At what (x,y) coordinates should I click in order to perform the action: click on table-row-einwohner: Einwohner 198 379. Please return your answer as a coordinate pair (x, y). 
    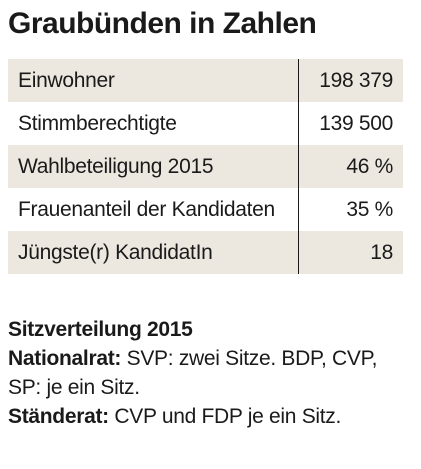
    Looking at the image, I should click on (205, 80).